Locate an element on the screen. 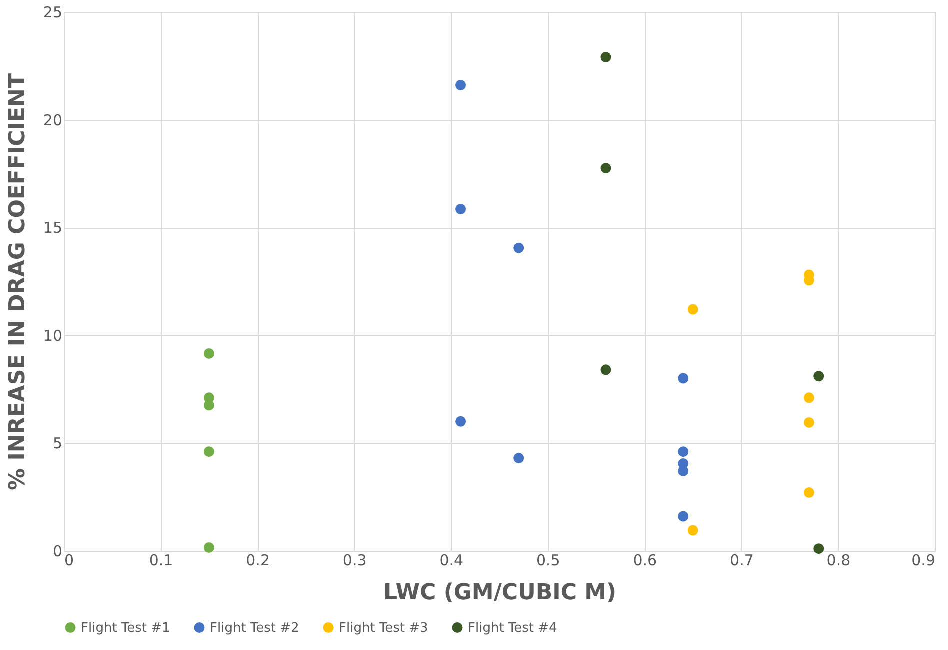 This screenshot has height=650, width=948. x-axis-title: LWC (GM/CUBIC M) is located at coordinates (500, 593).